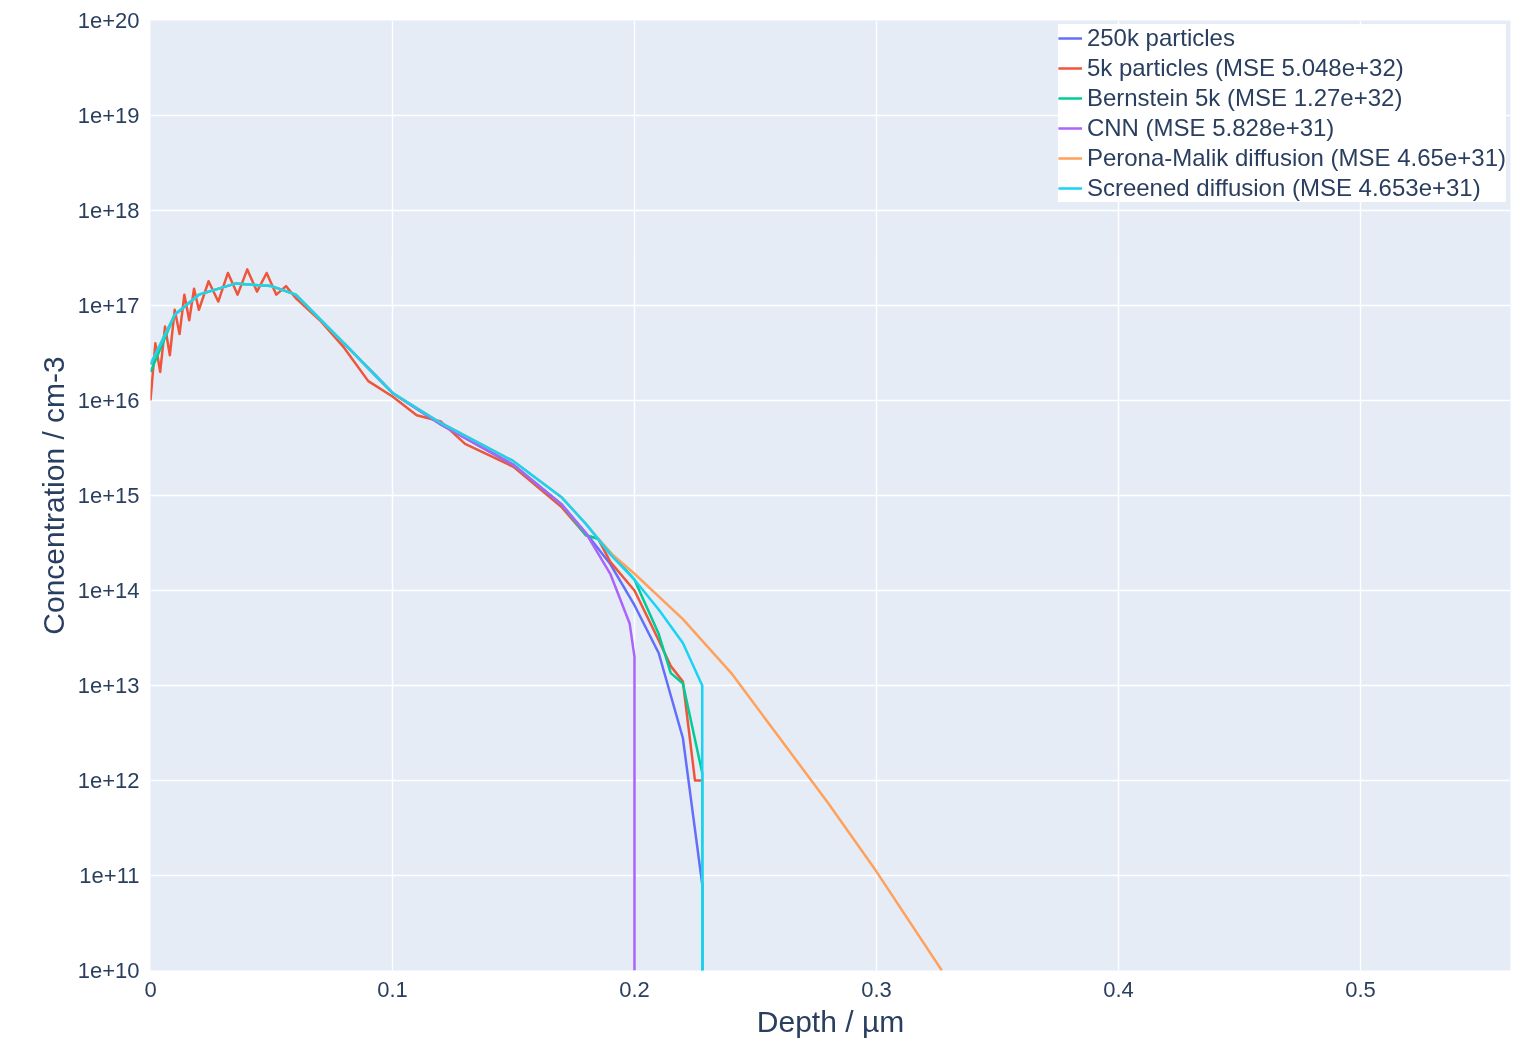 The image size is (1527, 1057). Describe the element at coordinates (108, 400) in the screenshot. I see `y-tick-label: 1e+16` at that location.